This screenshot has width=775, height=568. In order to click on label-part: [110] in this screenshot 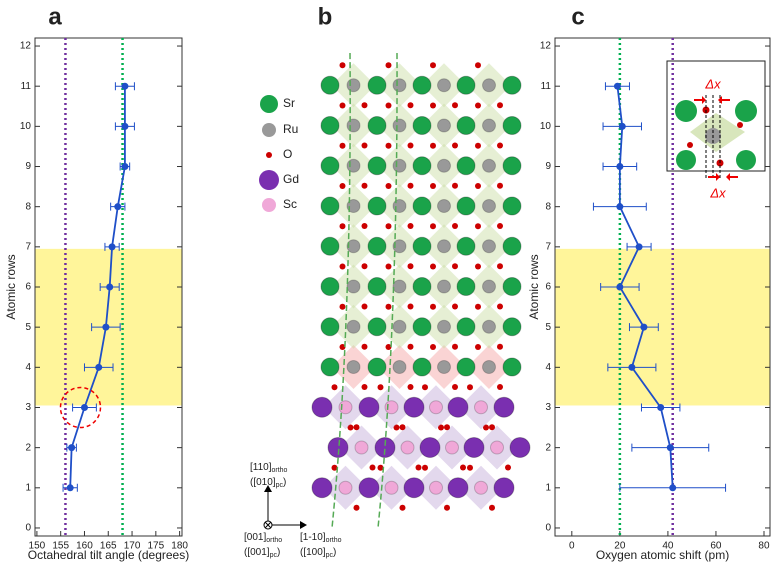, I will do `click(261, 467)`.